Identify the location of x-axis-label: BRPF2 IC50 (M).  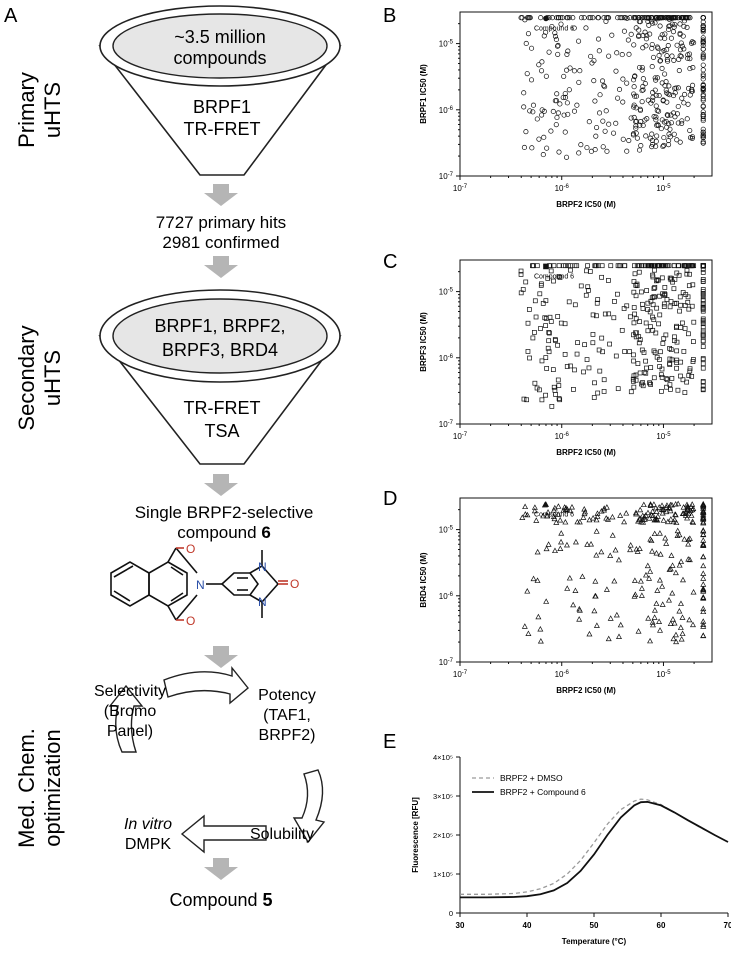
(586, 690).